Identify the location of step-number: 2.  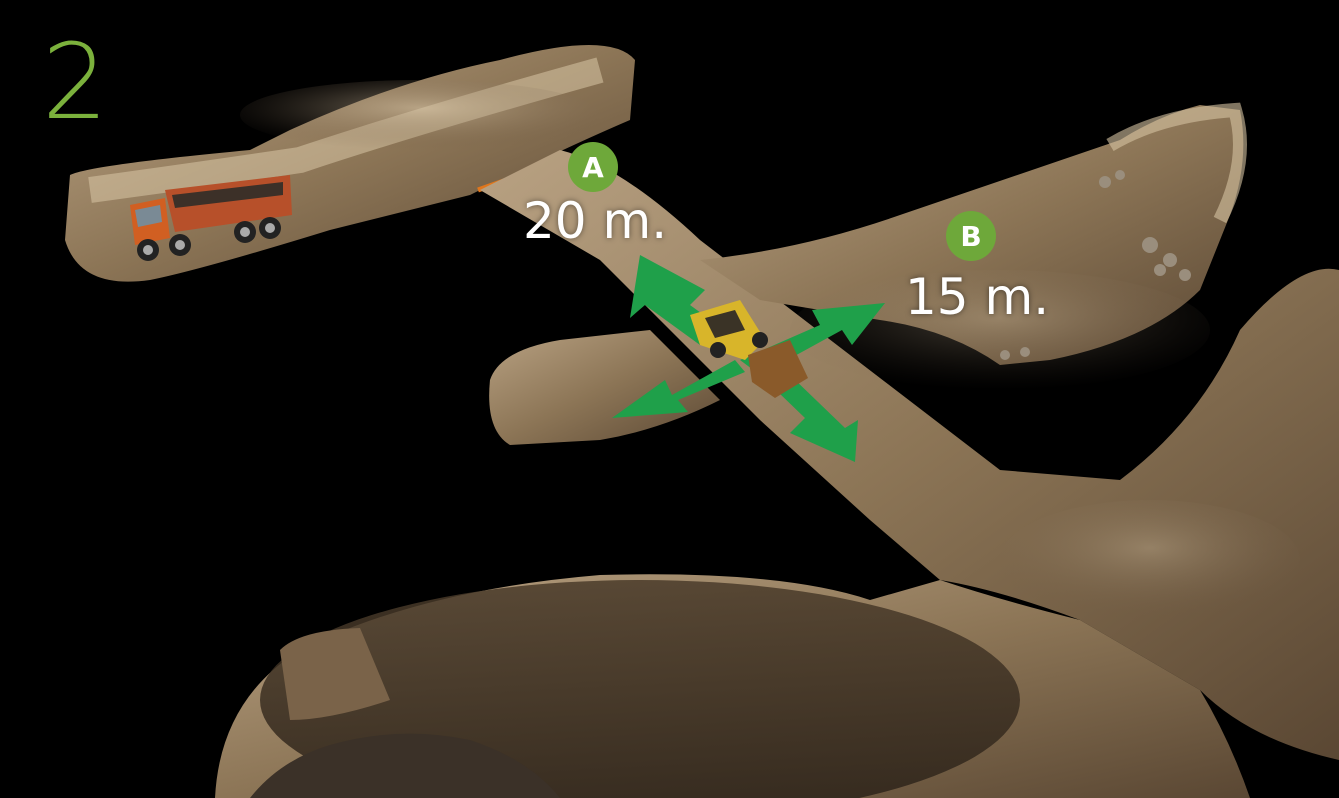
(75, 82).